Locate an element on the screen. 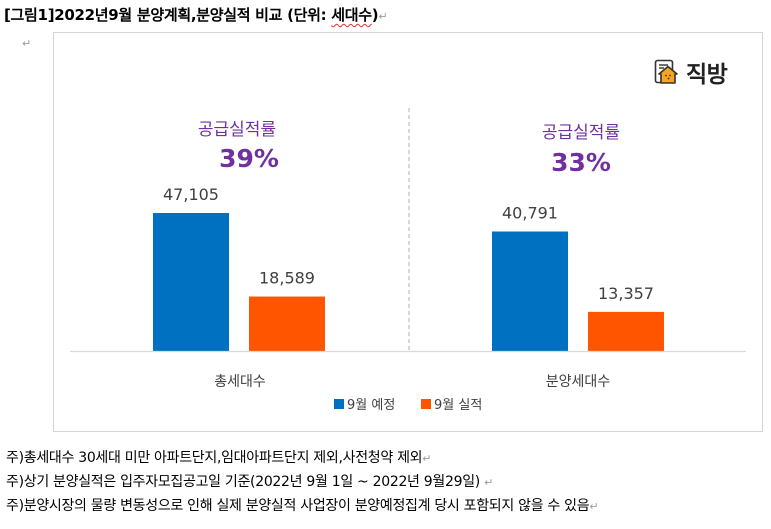  category-label-0: 총세대수 is located at coordinates (240, 382).